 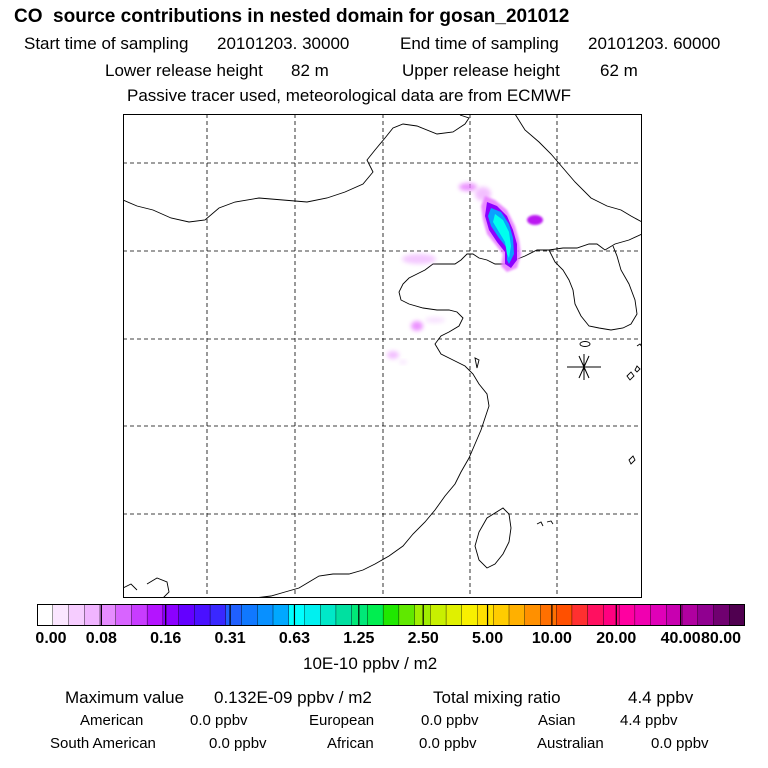 What do you see at coordinates (184, 70) in the screenshot?
I see `lower-release-label: Lower release height` at bounding box center [184, 70].